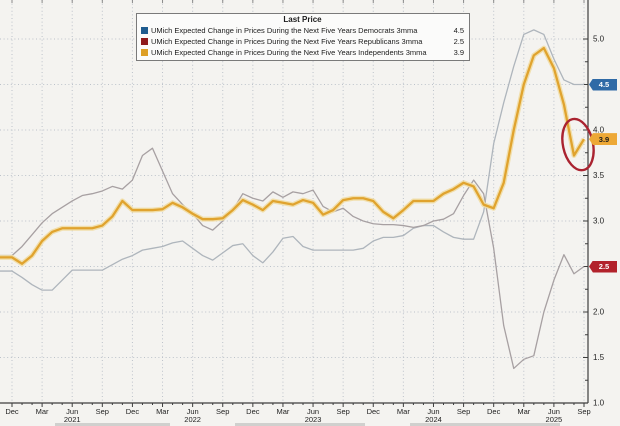  I want to click on y-tick-label: 1.0, so click(599, 403).